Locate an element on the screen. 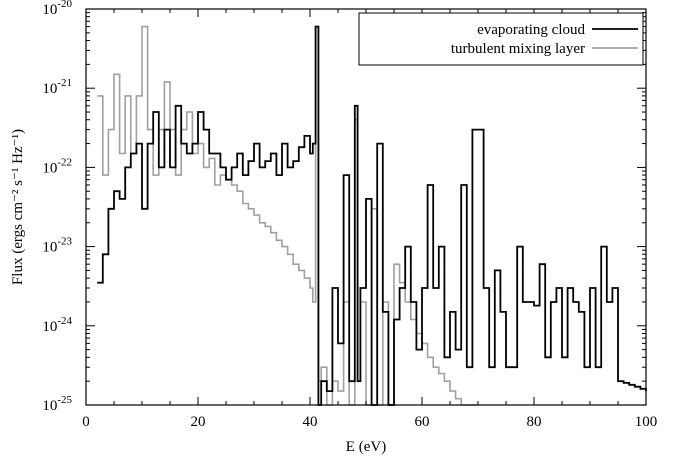  legend-label-1: turbulent mixing layer is located at coordinates (518, 49).